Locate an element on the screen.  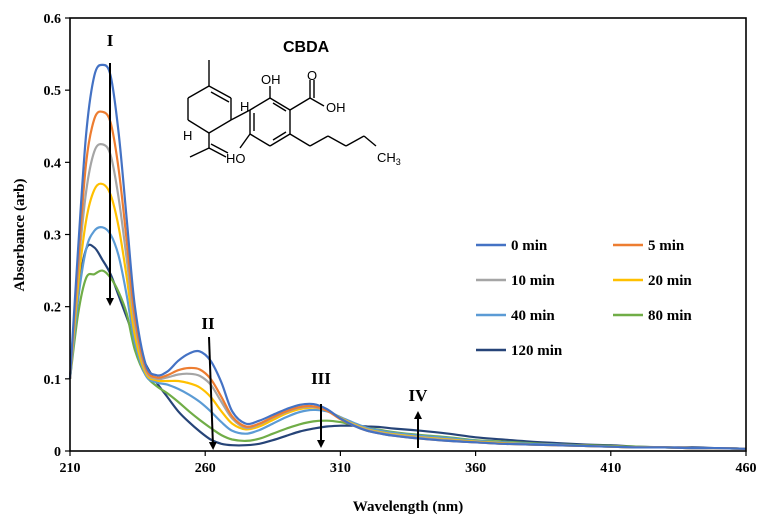
annotation-iv: IV is located at coordinates (419, 395).